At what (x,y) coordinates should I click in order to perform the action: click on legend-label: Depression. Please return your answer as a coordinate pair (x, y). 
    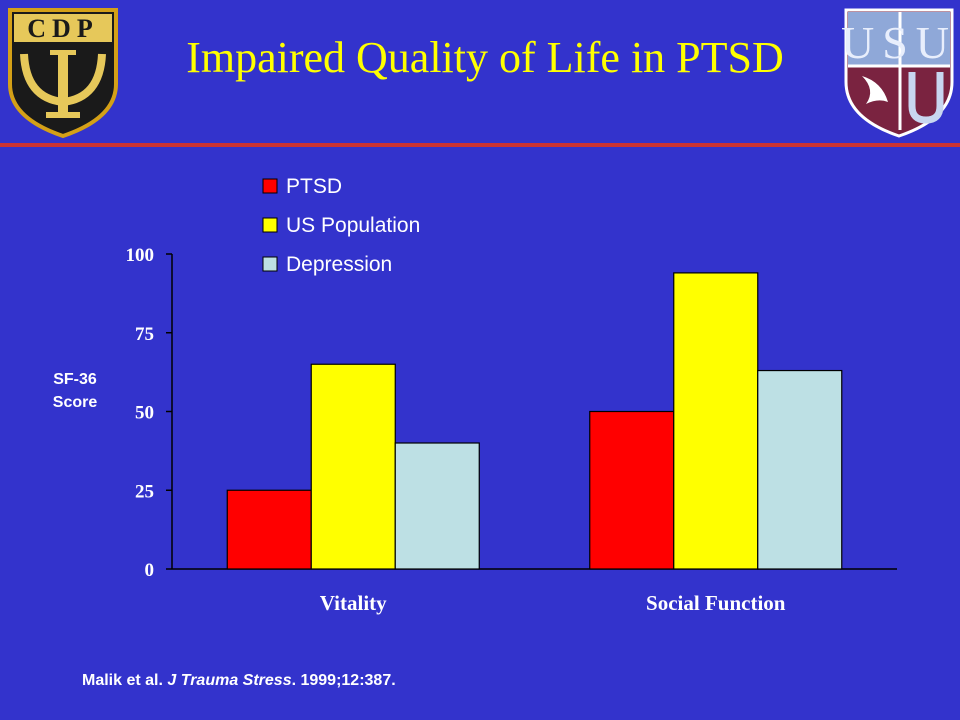
    Looking at the image, I should click on (339, 264).